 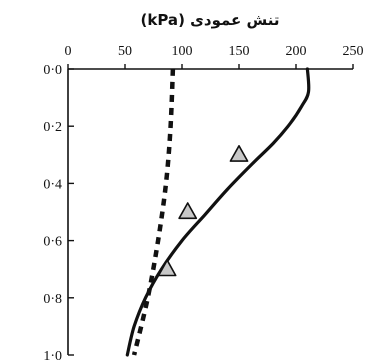 What do you see at coordinates (125, 51) in the screenshot?
I see `x-tick-label: 50` at bounding box center [125, 51].